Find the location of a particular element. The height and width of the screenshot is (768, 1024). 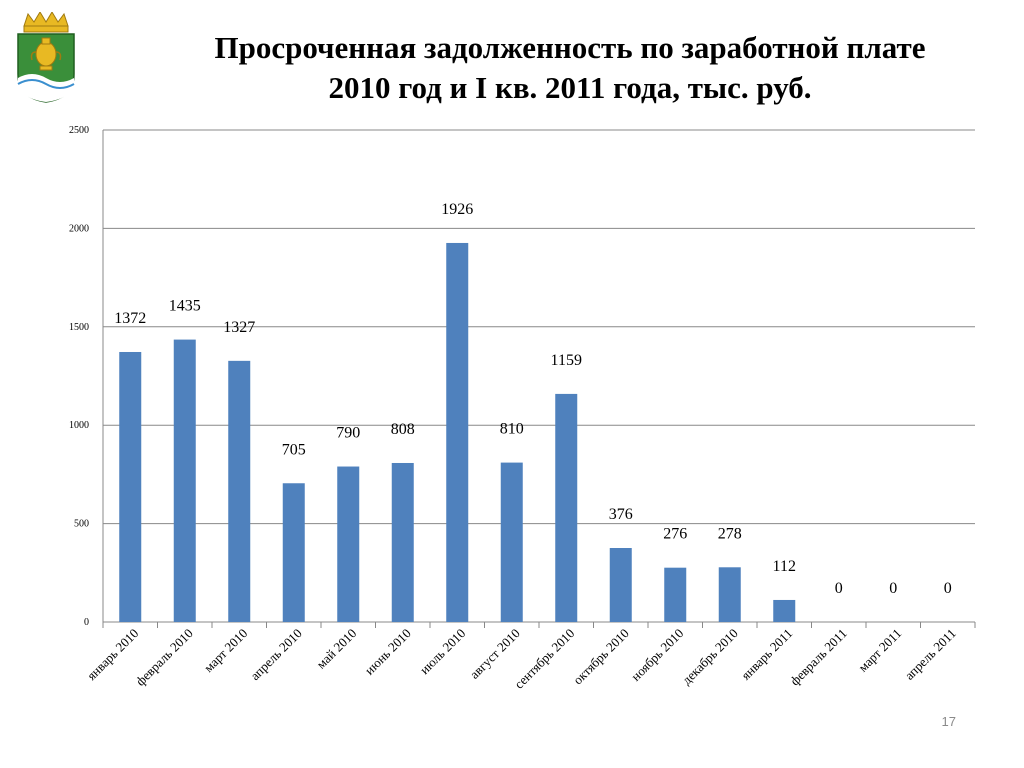

data-label-8: 1159 is located at coordinates (566, 360).